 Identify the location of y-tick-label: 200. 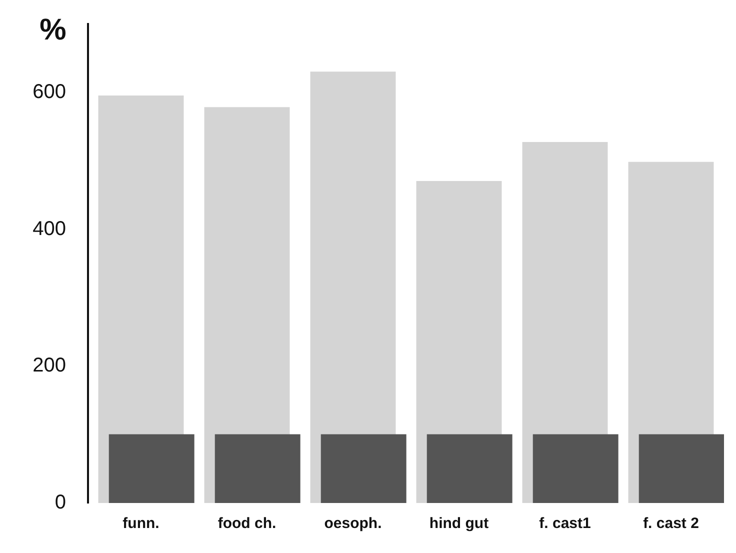
(49, 365).